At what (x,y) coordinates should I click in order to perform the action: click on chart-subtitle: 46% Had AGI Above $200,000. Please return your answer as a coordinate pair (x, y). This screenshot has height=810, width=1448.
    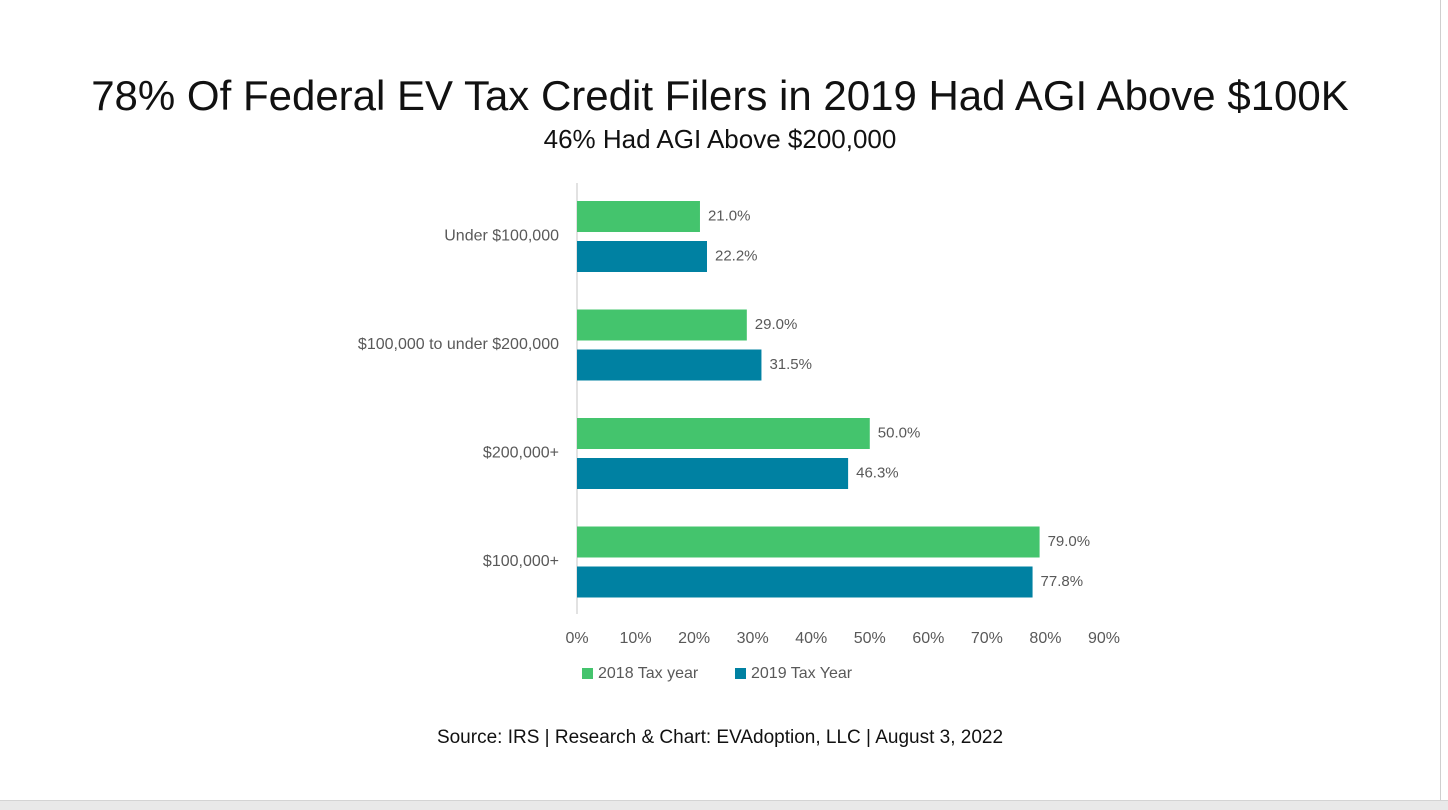
    Looking at the image, I should click on (720, 139).